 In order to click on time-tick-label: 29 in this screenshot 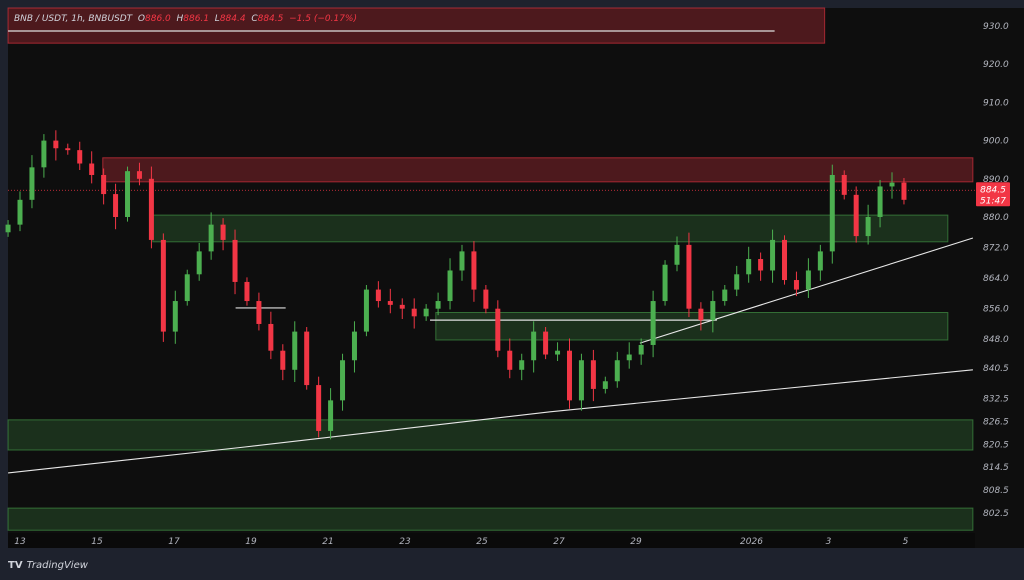, I will do `click(636, 542)`.